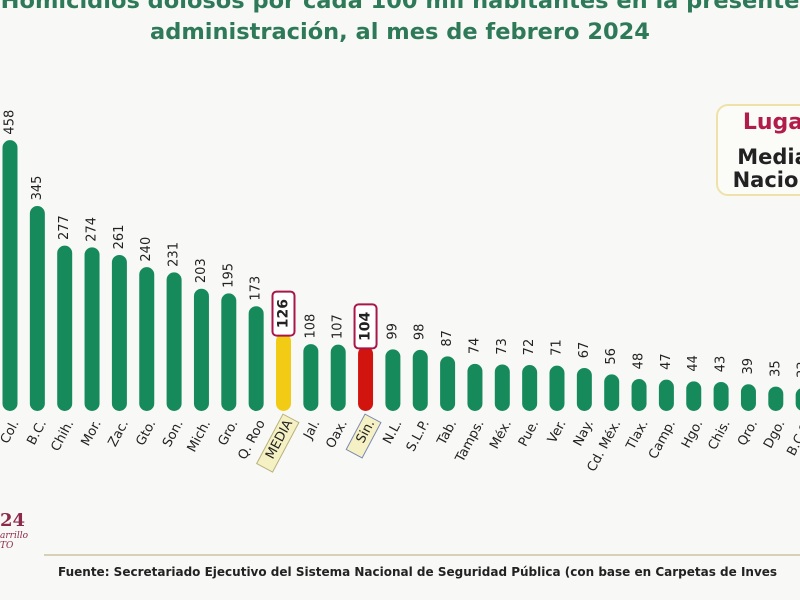 This screenshot has height=600, width=800. Describe the element at coordinates (748, 366) in the screenshot. I see `value-label-qro: 39` at that location.